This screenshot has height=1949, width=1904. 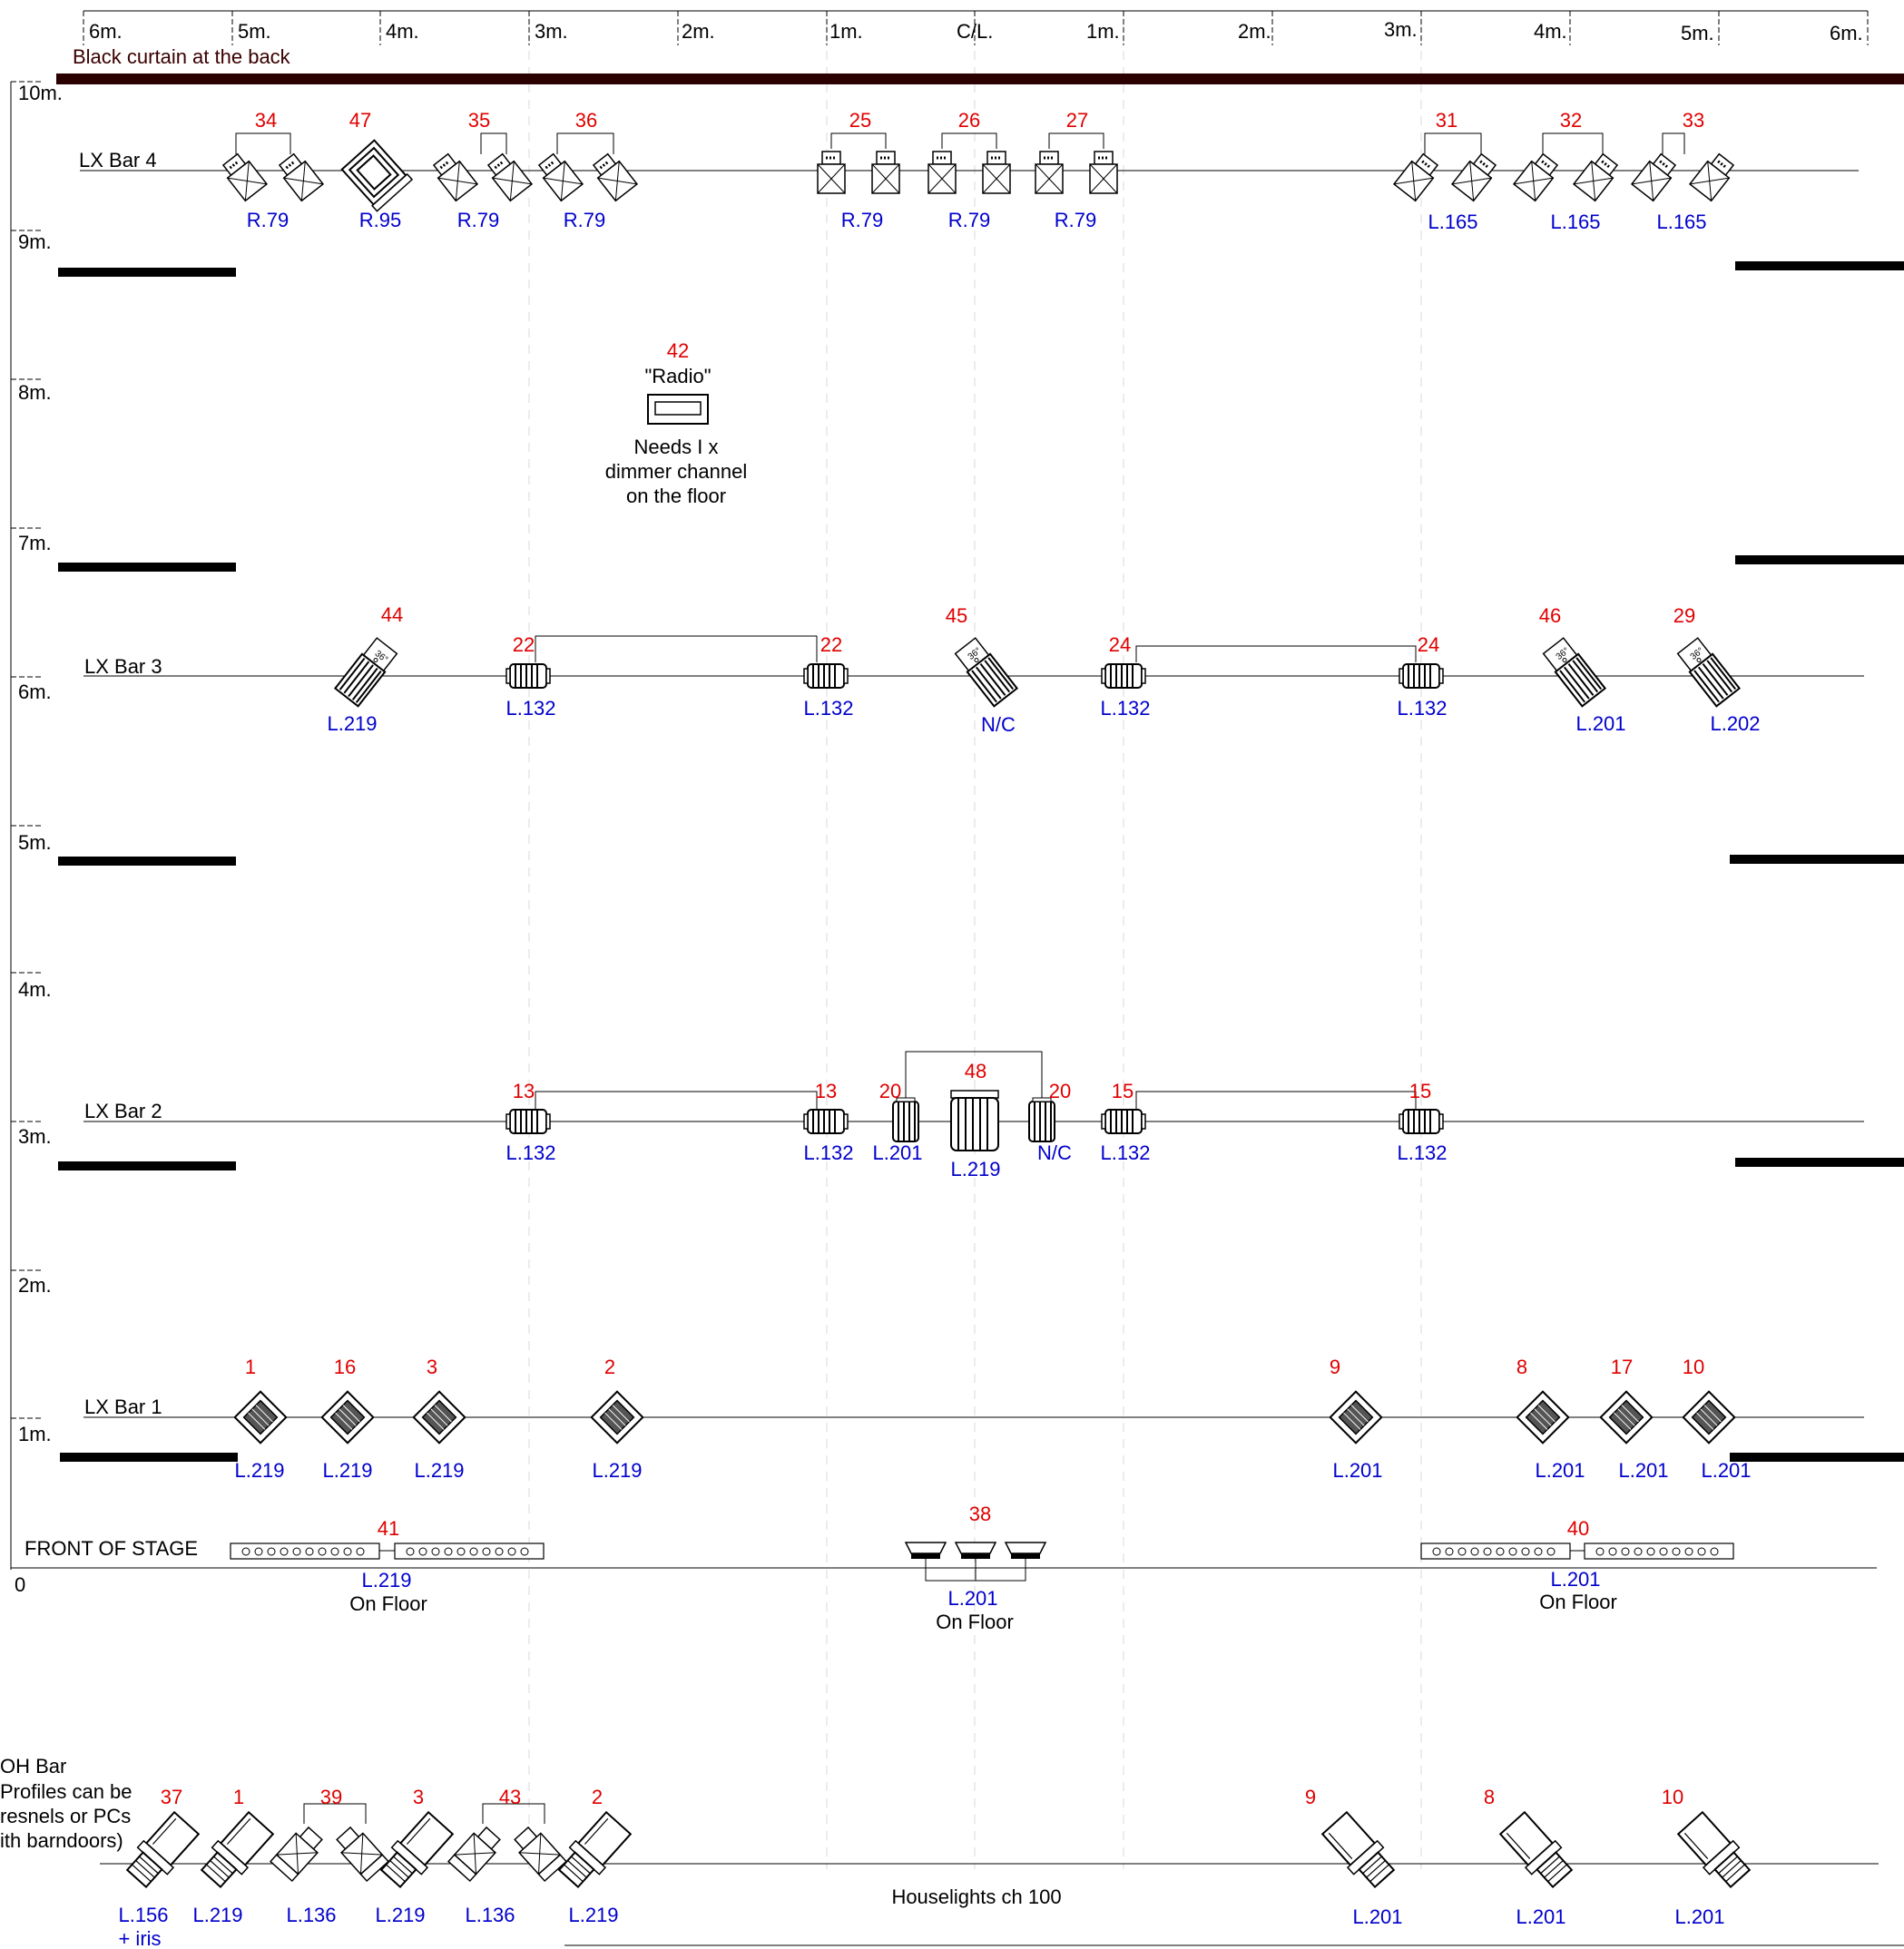 What do you see at coordinates (1521, 1367) in the screenshot?
I see `channel-number: 8` at bounding box center [1521, 1367].